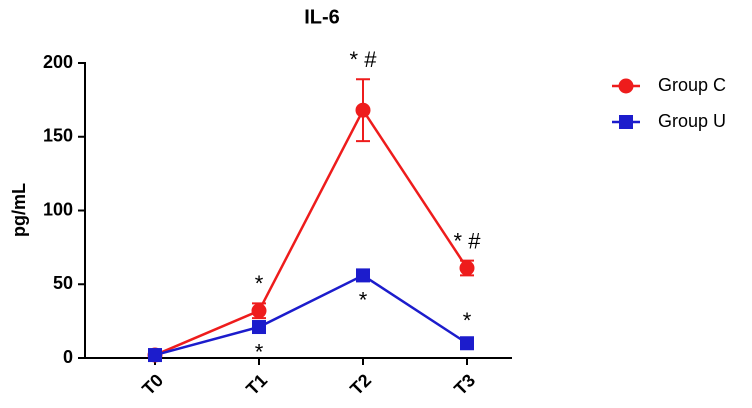  I want to click on x-tick-label: T0, so click(152, 384).